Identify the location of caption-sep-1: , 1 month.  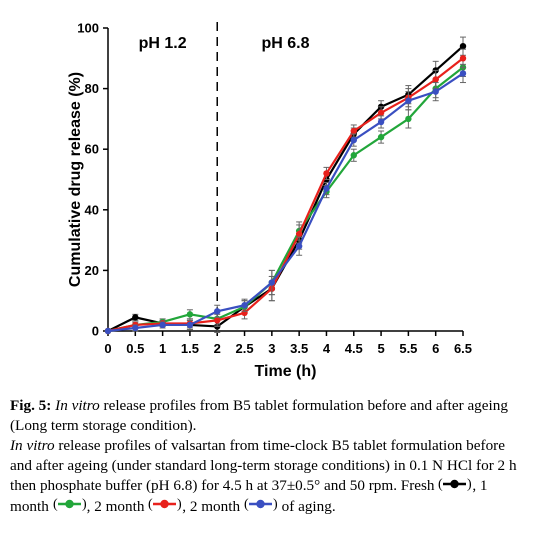
(249, 496).